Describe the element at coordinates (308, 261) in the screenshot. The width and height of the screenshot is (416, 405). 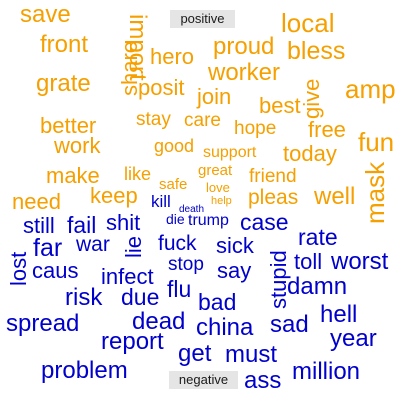
I see `word-toll: toll` at that location.